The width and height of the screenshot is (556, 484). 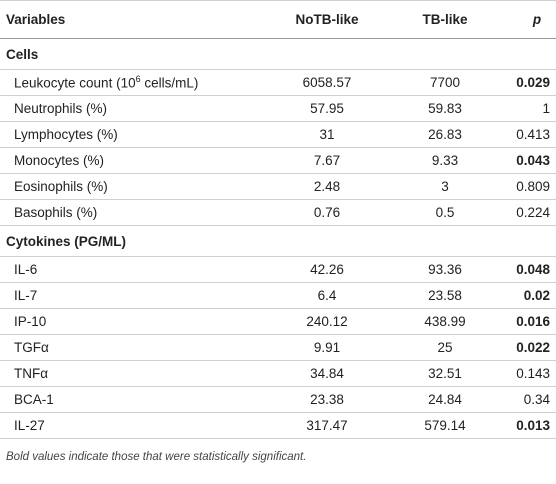 What do you see at coordinates (445, 108) in the screenshot?
I see `tb-value: 59.83` at bounding box center [445, 108].